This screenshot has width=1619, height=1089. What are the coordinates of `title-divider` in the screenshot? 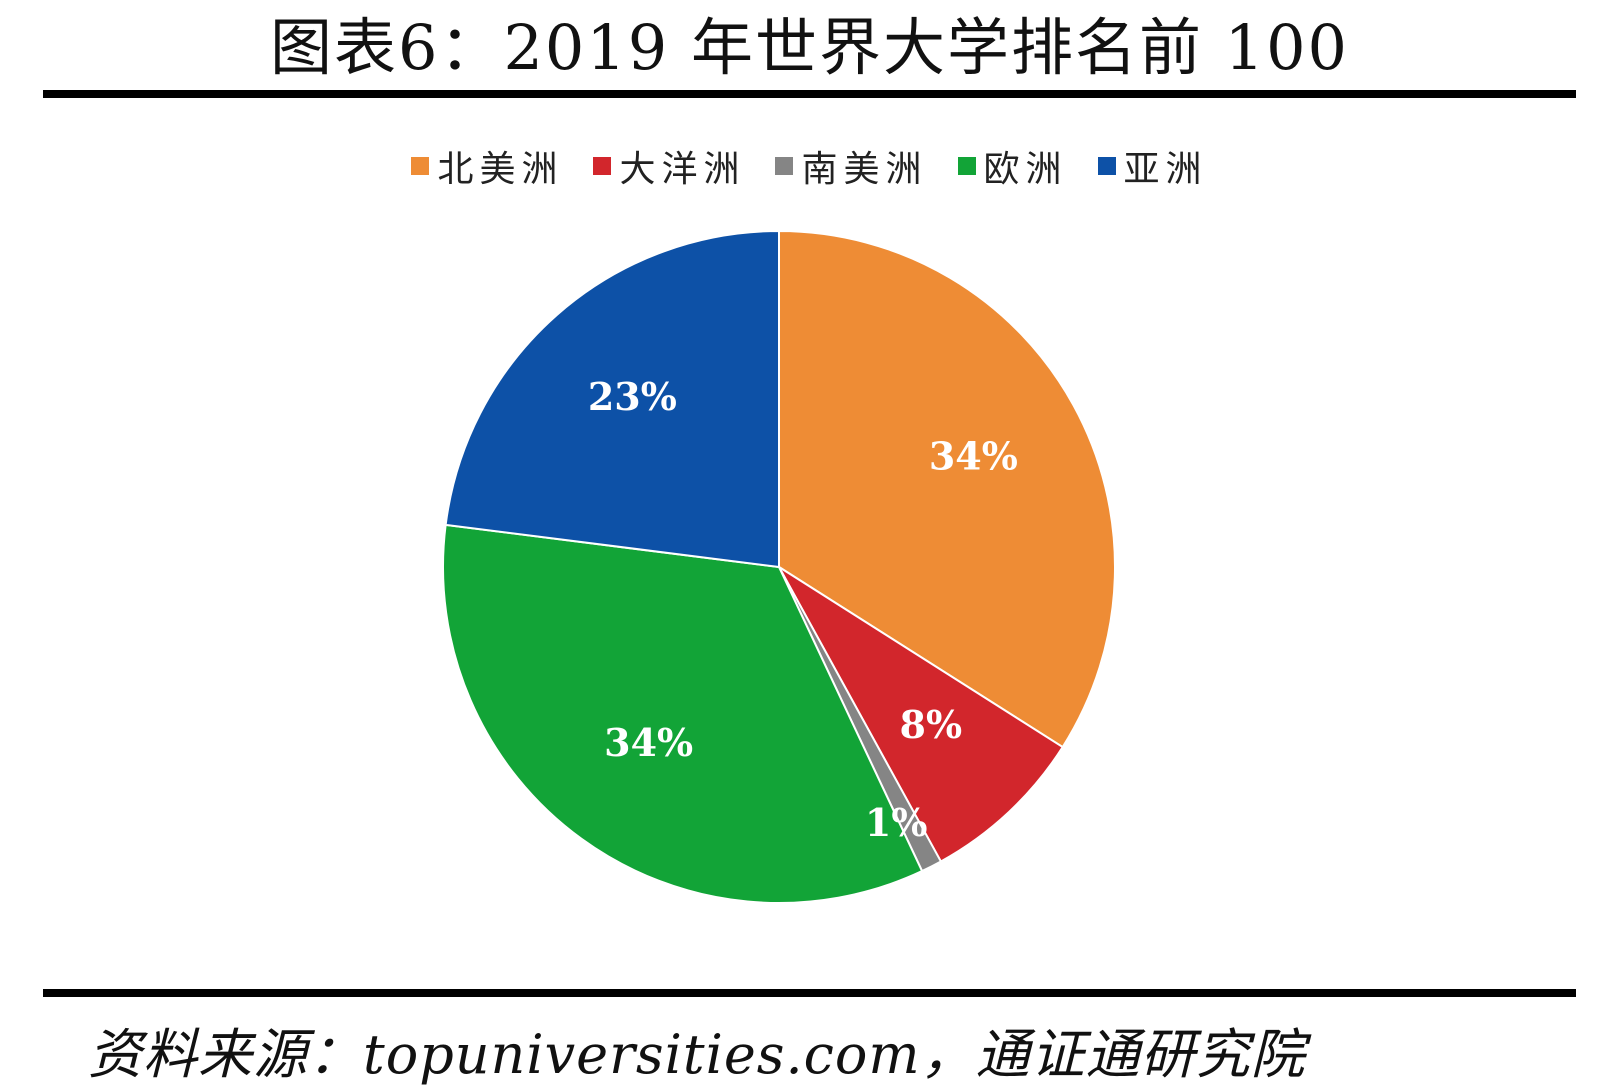 It's located at (809, 94).